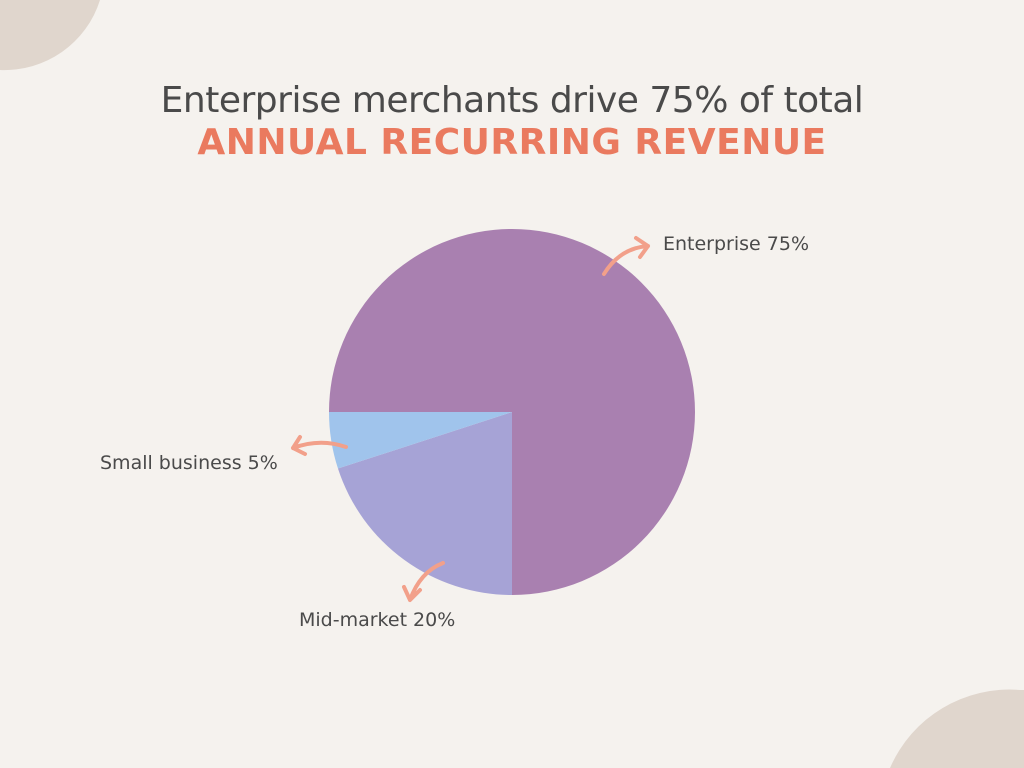 This screenshot has width=1024, height=768. I want to click on chart-title: Enterprise merchants drive 75% of total, so click(512, 100).